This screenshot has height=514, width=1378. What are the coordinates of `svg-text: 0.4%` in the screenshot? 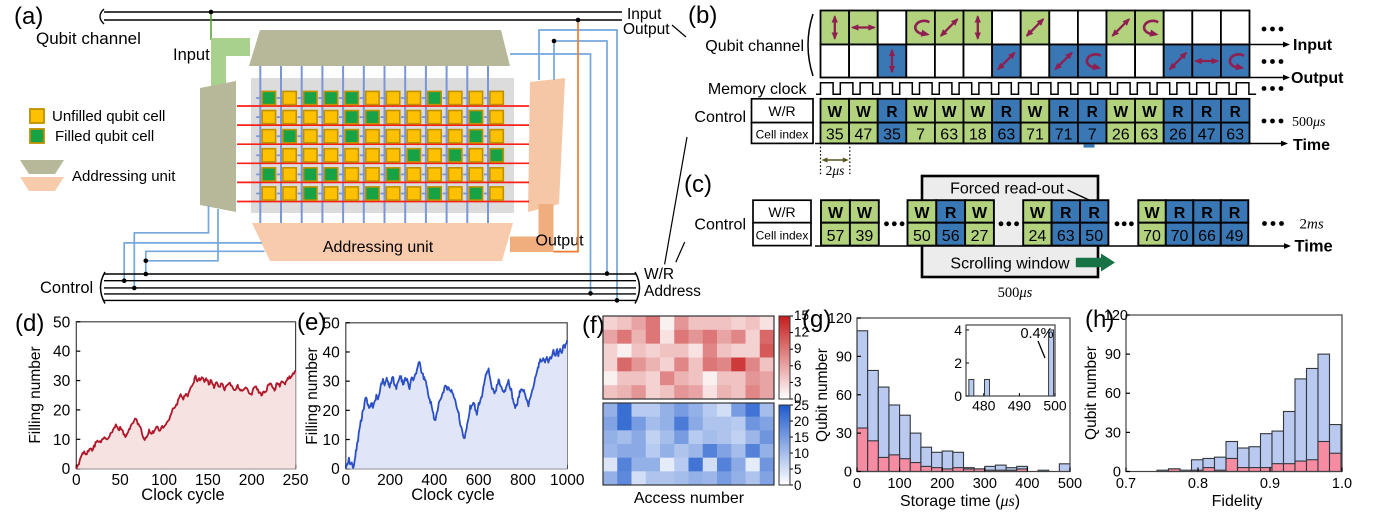 It's located at (1036, 334).